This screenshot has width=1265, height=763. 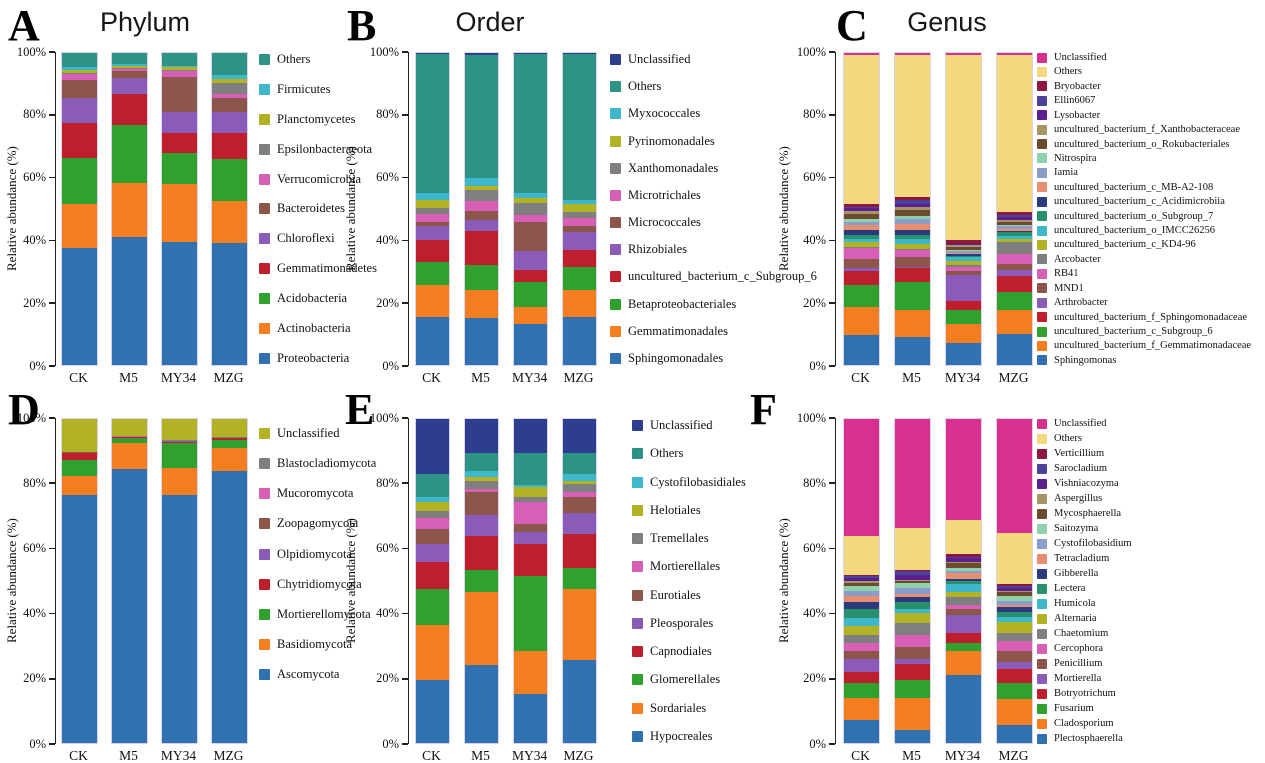 I want to click on segment-uncultured_bacterium_f_Sphingomonadaceae, so click(x=963, y=306).